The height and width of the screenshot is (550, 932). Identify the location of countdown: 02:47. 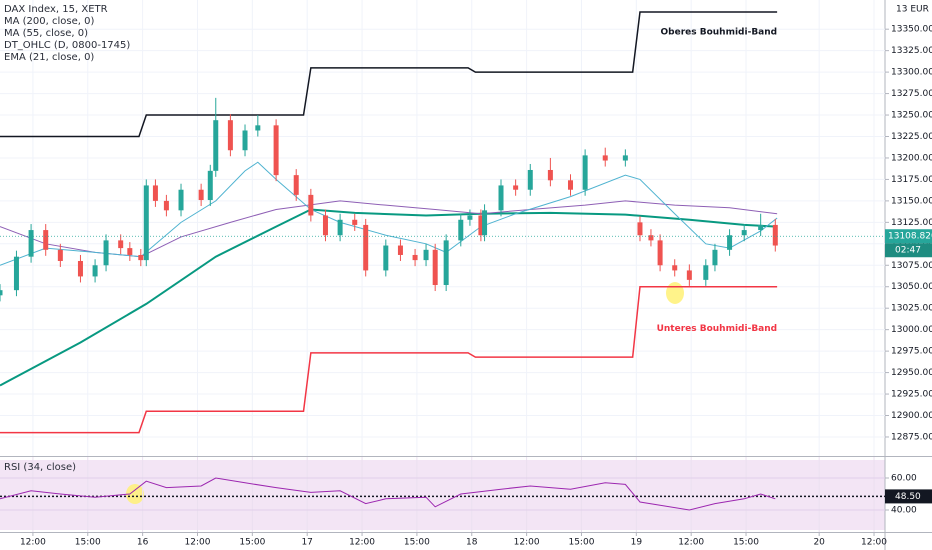
(908, 251).